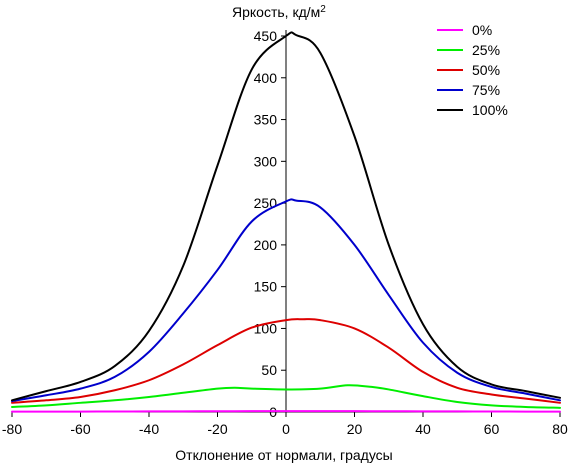 The image size is (568, 466). I want to click on y-tick-label: 200, so click(266, 245).